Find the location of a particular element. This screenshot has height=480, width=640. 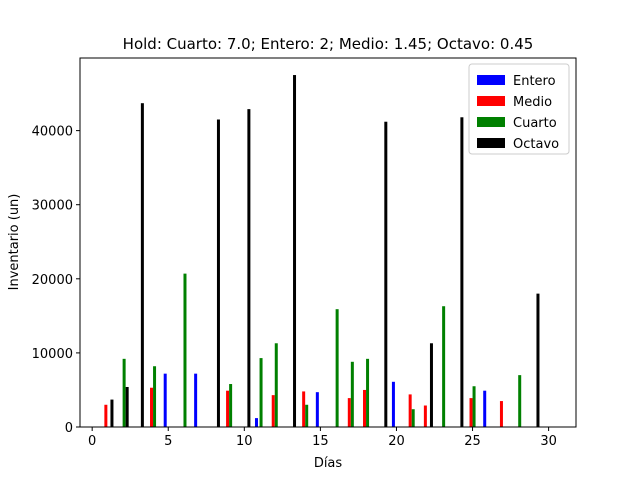

y-axis: 0 10000 20000 30000 40000 is located at coordinates (56, 280).